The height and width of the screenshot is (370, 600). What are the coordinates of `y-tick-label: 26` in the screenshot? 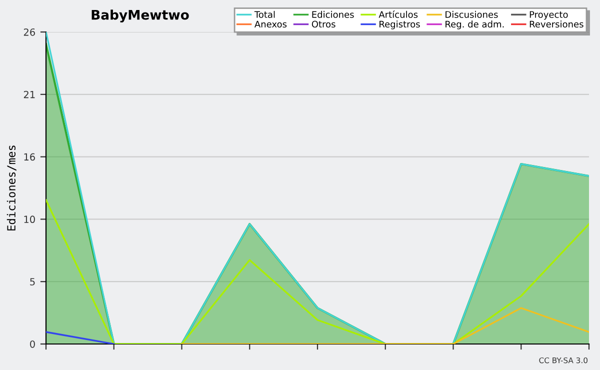 It's located at (29, 32).